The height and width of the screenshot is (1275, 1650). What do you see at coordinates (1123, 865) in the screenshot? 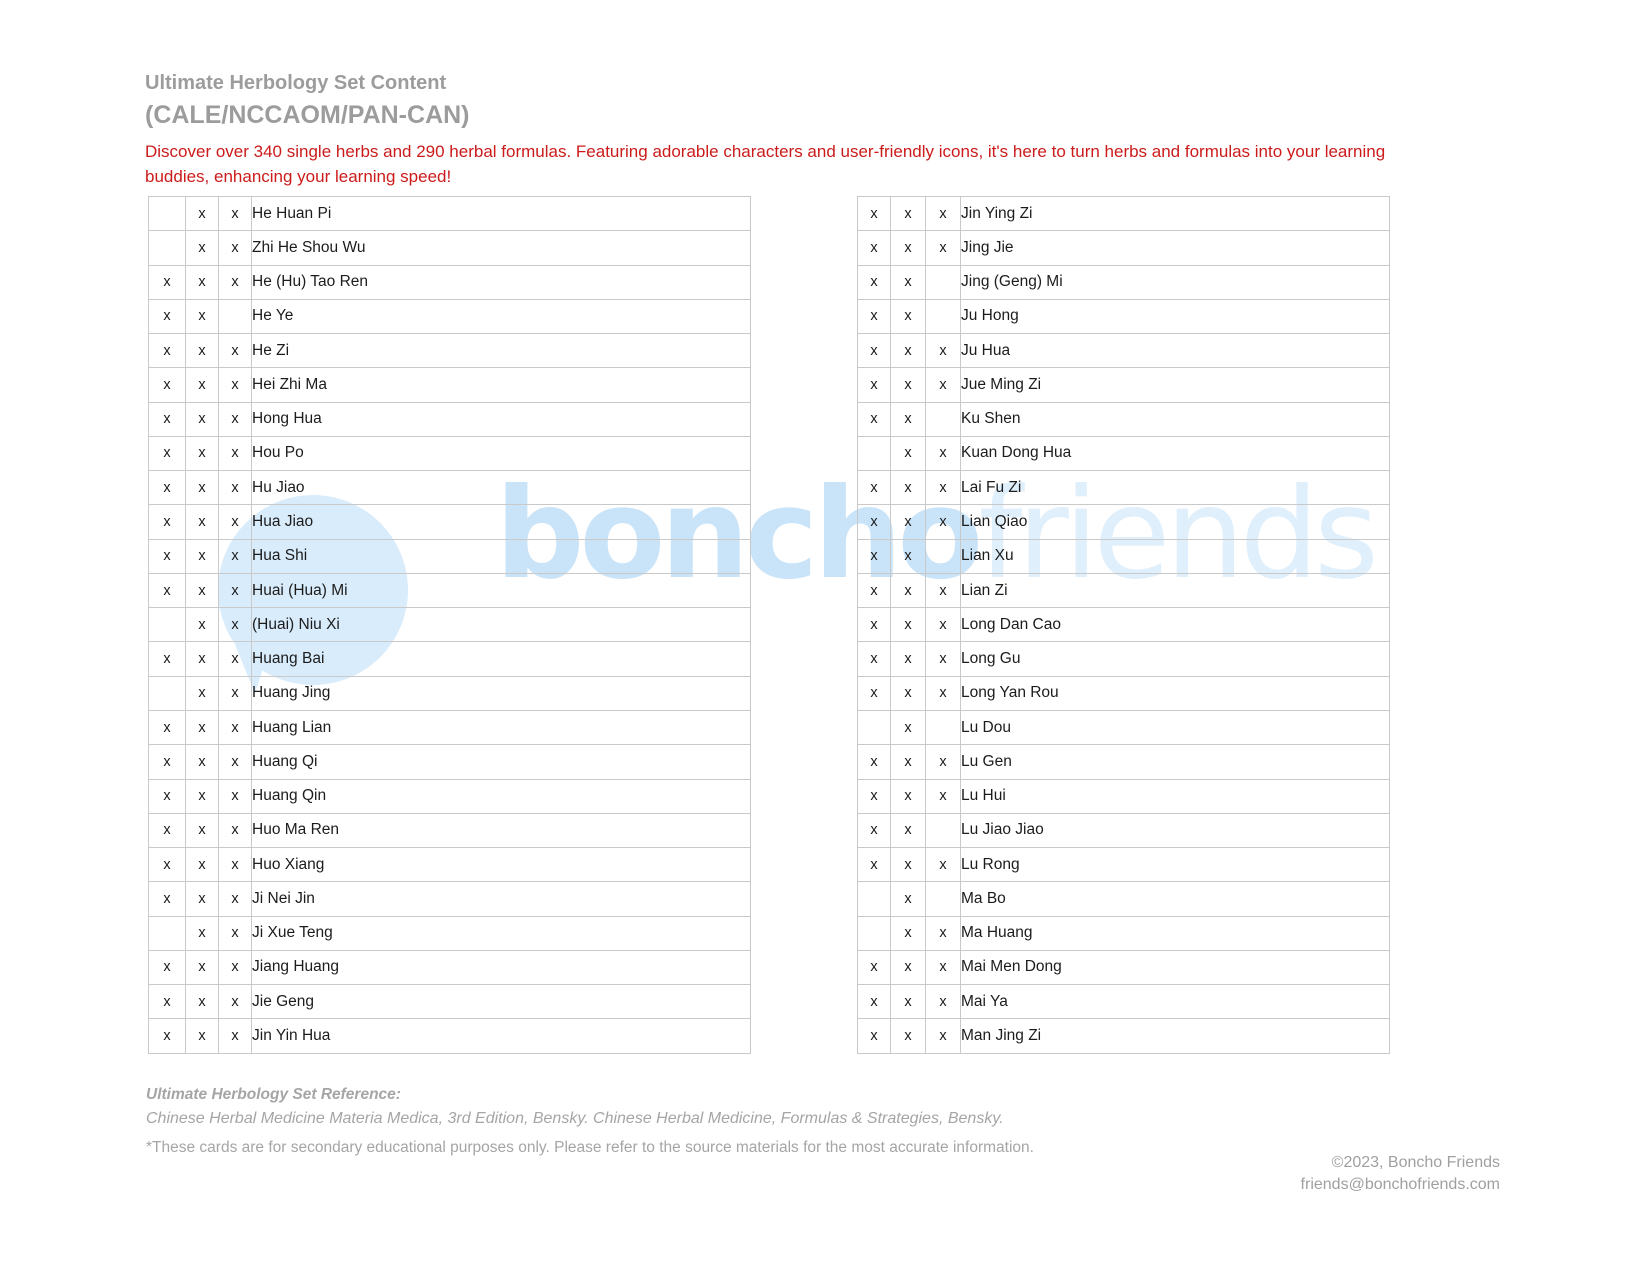
I see `table-row: x x x Lu Rong` at bounding box center [1123, 865].